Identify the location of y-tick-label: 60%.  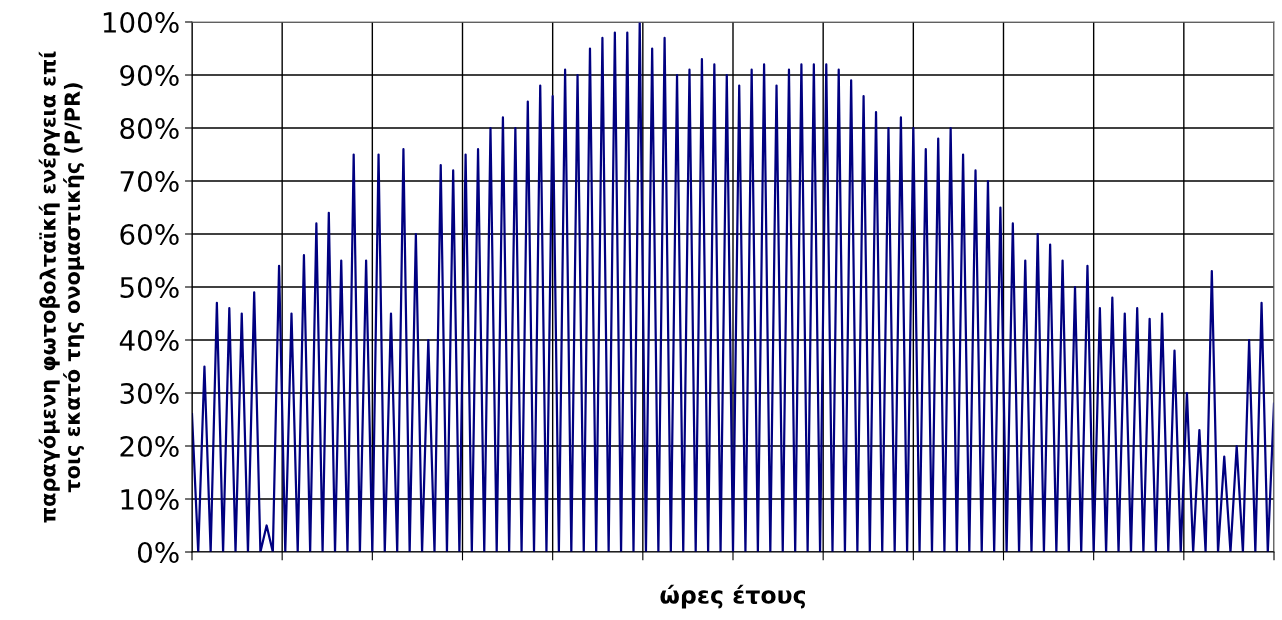
(149, 234).